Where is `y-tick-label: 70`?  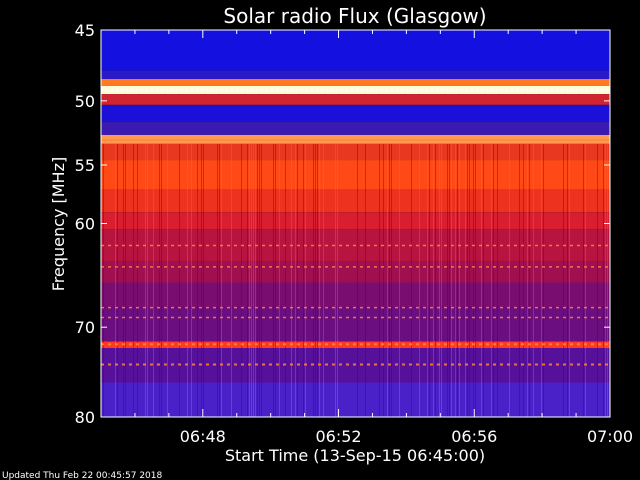
y-tick-label: 70 is located at coordinates (85, 327).